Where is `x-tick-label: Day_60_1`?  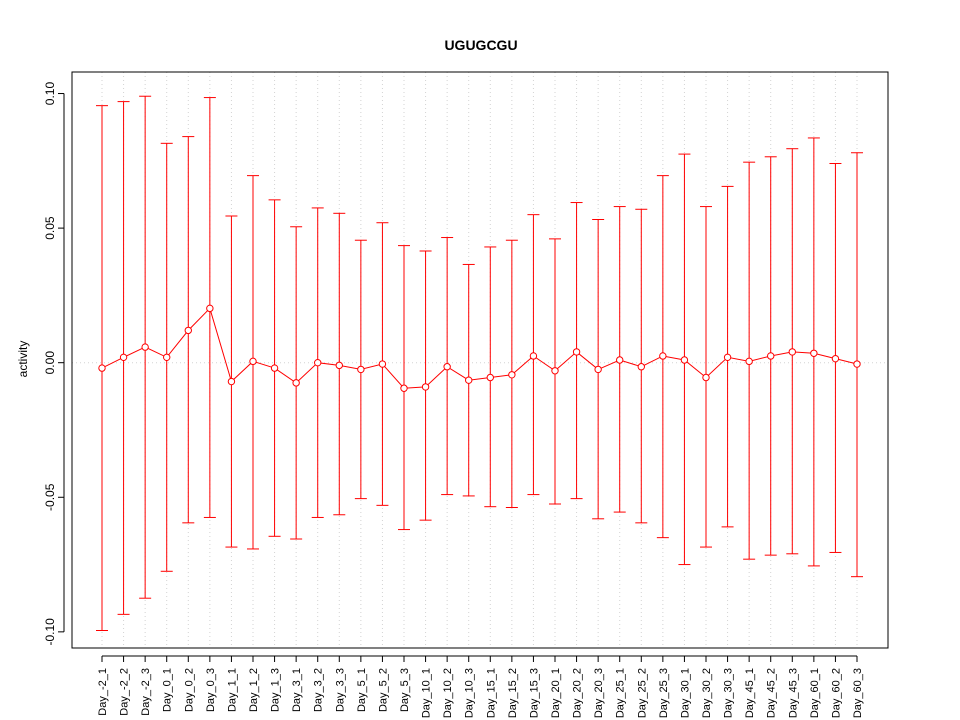 x-tick-label: Day_60_1 is located at coordinates (815, 693).